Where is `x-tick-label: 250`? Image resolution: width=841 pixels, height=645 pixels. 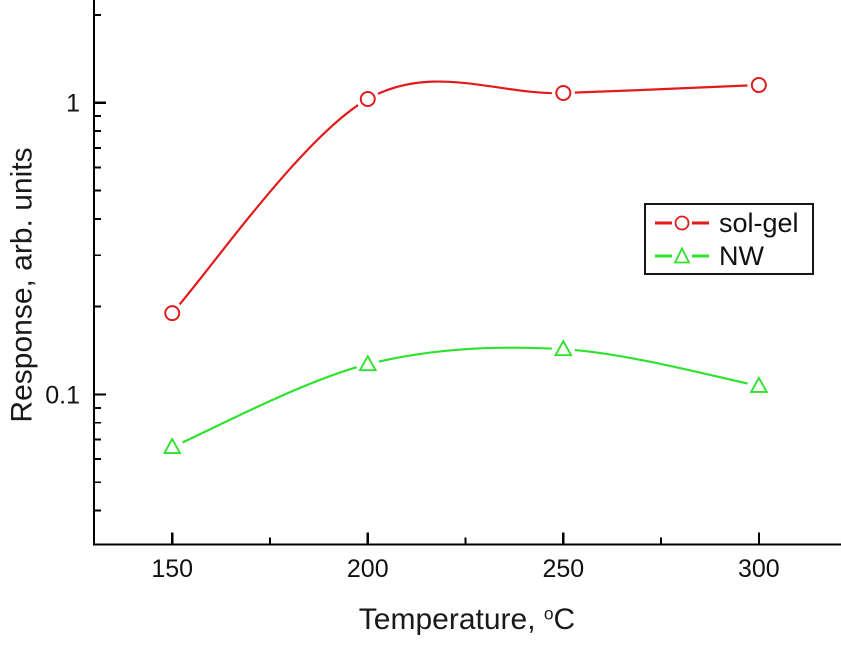
x-tick-label: 250 is located at coordinates (563, 569).